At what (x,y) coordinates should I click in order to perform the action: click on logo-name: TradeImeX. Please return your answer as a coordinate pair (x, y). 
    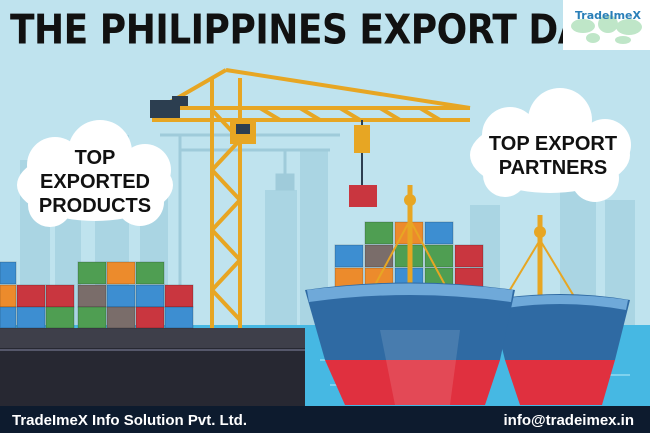
    Looking at the image, I should click on (608, 15).